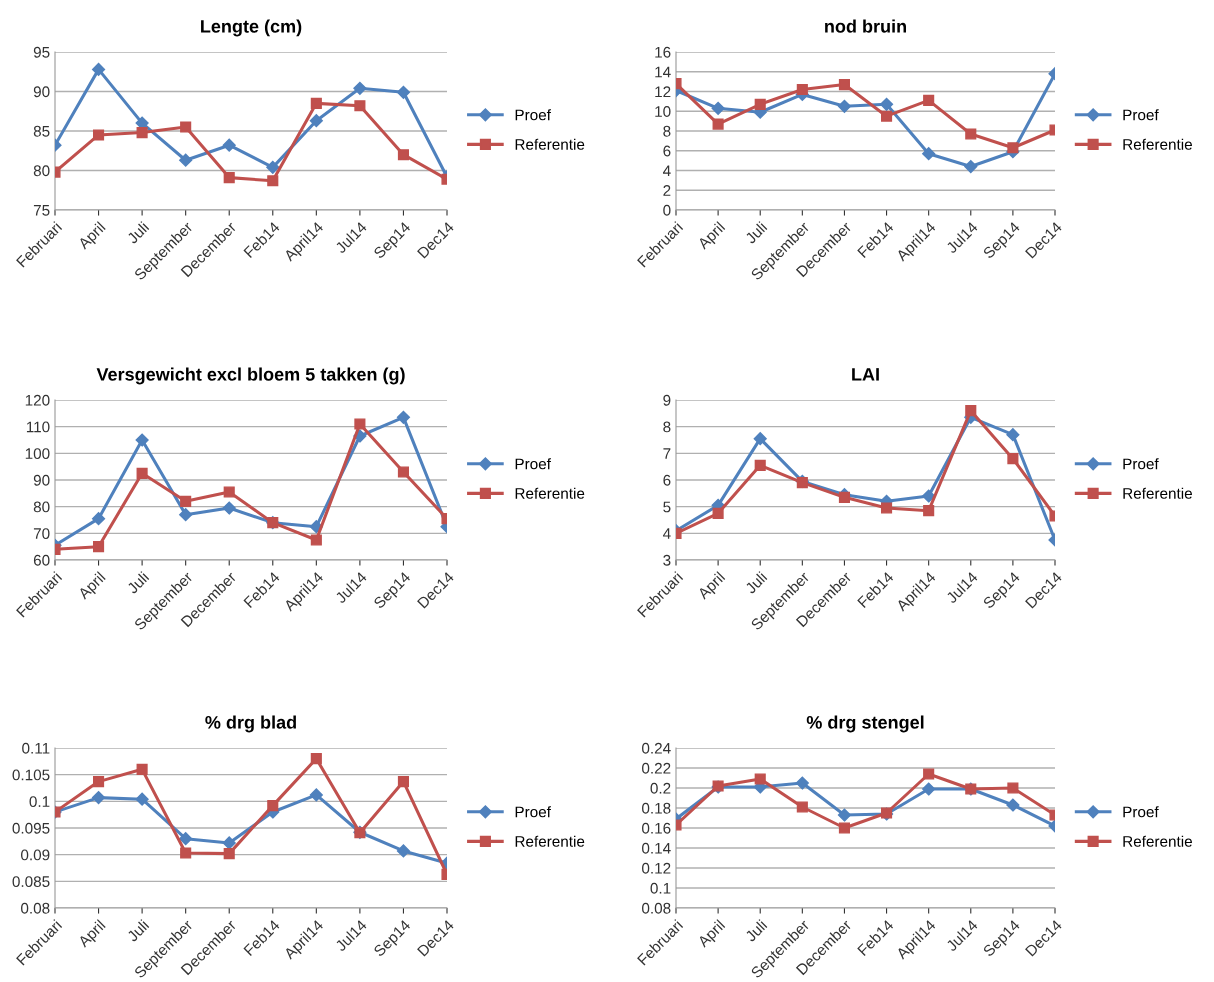  What do you see at coordinates (656, 768) in the screenshot?
I see `y-tick-label: 0.22` at bounding box center [656, 768].